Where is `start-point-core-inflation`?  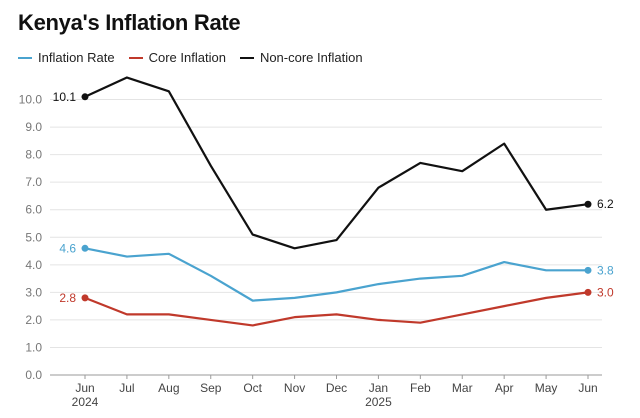 start-point-core-inflation is located at coordinates (85, 298).